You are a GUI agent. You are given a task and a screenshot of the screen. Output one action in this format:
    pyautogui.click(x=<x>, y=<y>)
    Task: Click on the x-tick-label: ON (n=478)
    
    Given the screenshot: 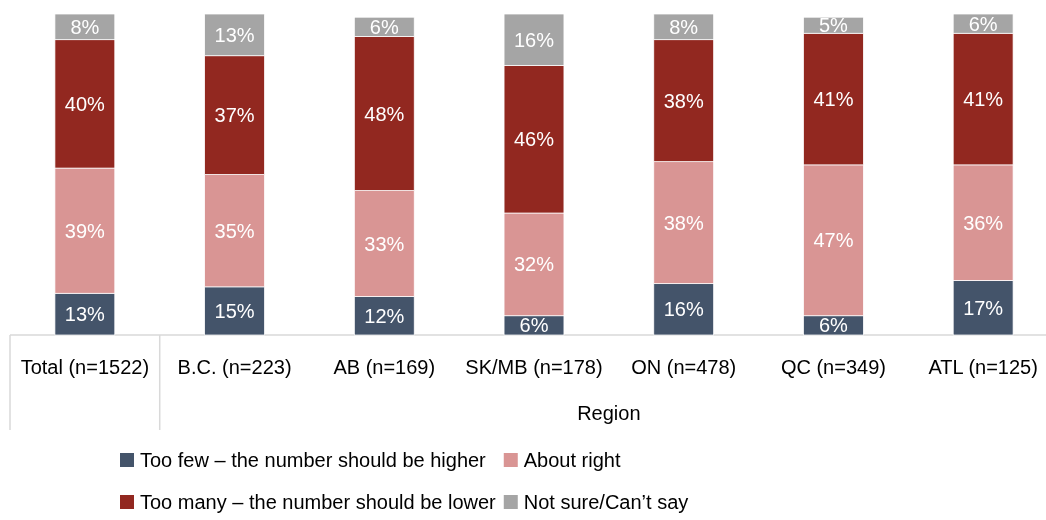 What is the action you would take?
    pyautogui.click(x=684, y=367)
    